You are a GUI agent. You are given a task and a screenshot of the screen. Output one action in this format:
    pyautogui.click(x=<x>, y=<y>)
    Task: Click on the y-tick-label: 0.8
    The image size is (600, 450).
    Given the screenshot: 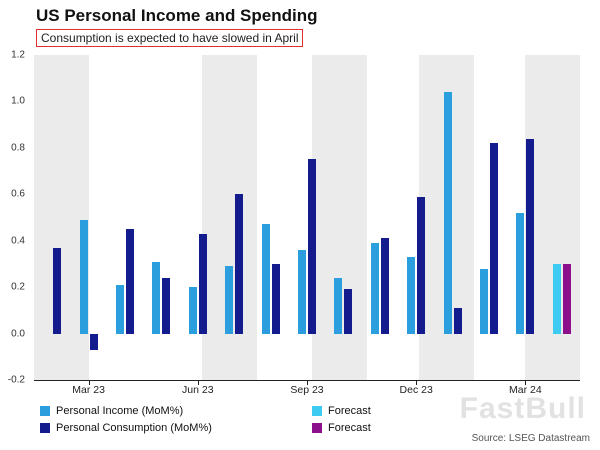 What is the action you would take?
    pyautogui.click(x=18, y=148)
    